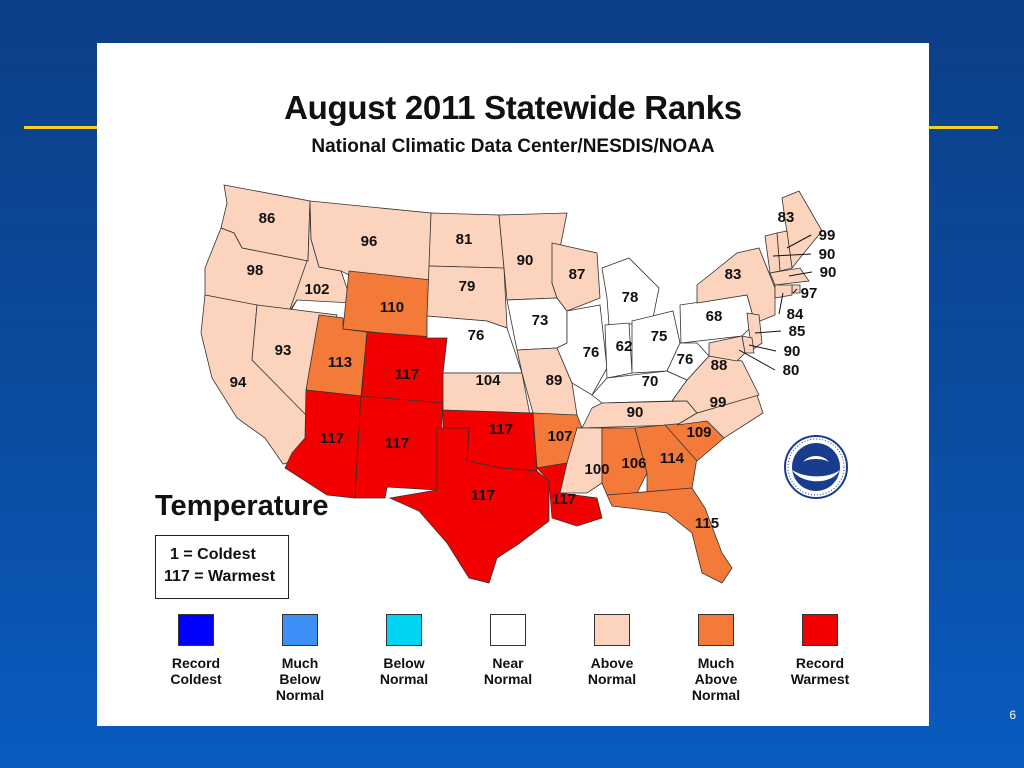 The height and width of the screenshot is (768, 1024). Describe the element at coordinates (513, 107) in the screenshot. I see `map-title: August 2011 Statewide Ranks` at that location.